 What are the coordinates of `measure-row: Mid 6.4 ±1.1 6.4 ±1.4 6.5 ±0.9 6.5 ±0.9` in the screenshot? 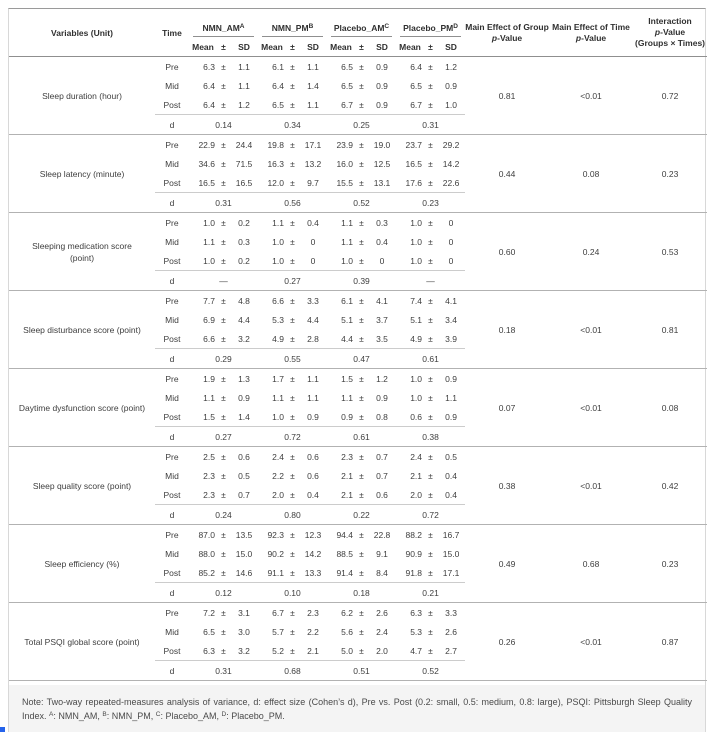 It's located at (358, 85).